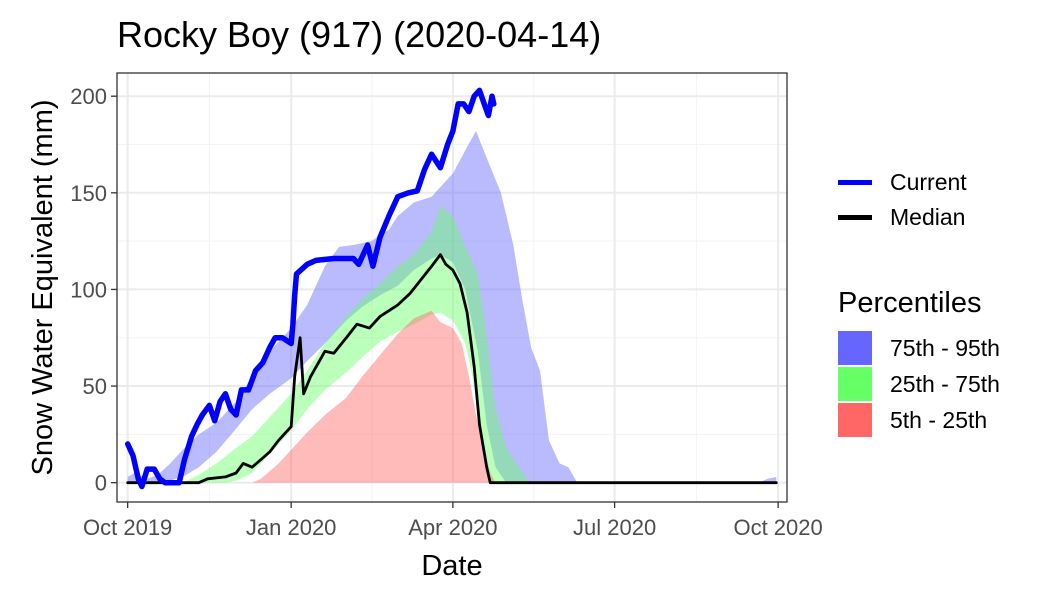 Image resolution: width=1050 pixels, height=600 pixels. I want to click on x-tick-label: Jul 2020, so click(614, 527).